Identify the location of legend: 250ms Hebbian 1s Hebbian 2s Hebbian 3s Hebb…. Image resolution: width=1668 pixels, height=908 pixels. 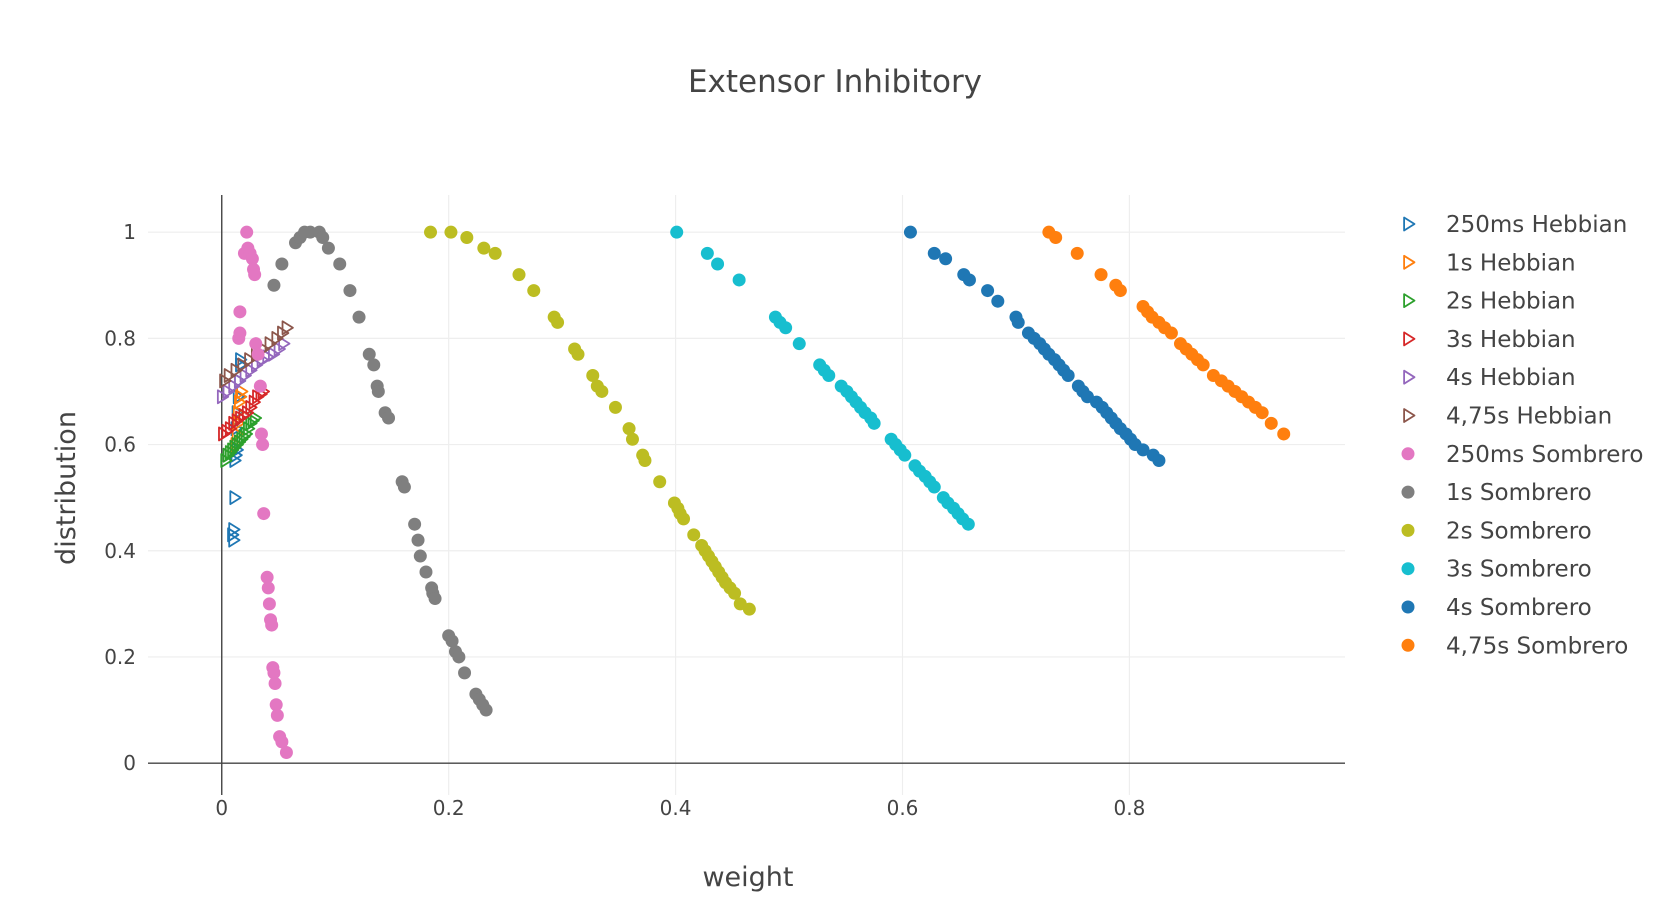
(1522, 435).